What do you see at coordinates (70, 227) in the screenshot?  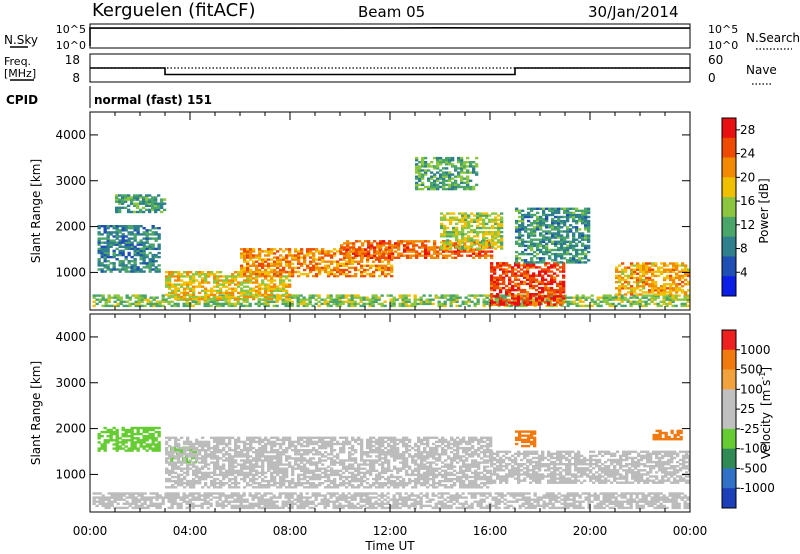 I see `y-tick-label: 2000` at bounding box center [70, 227].